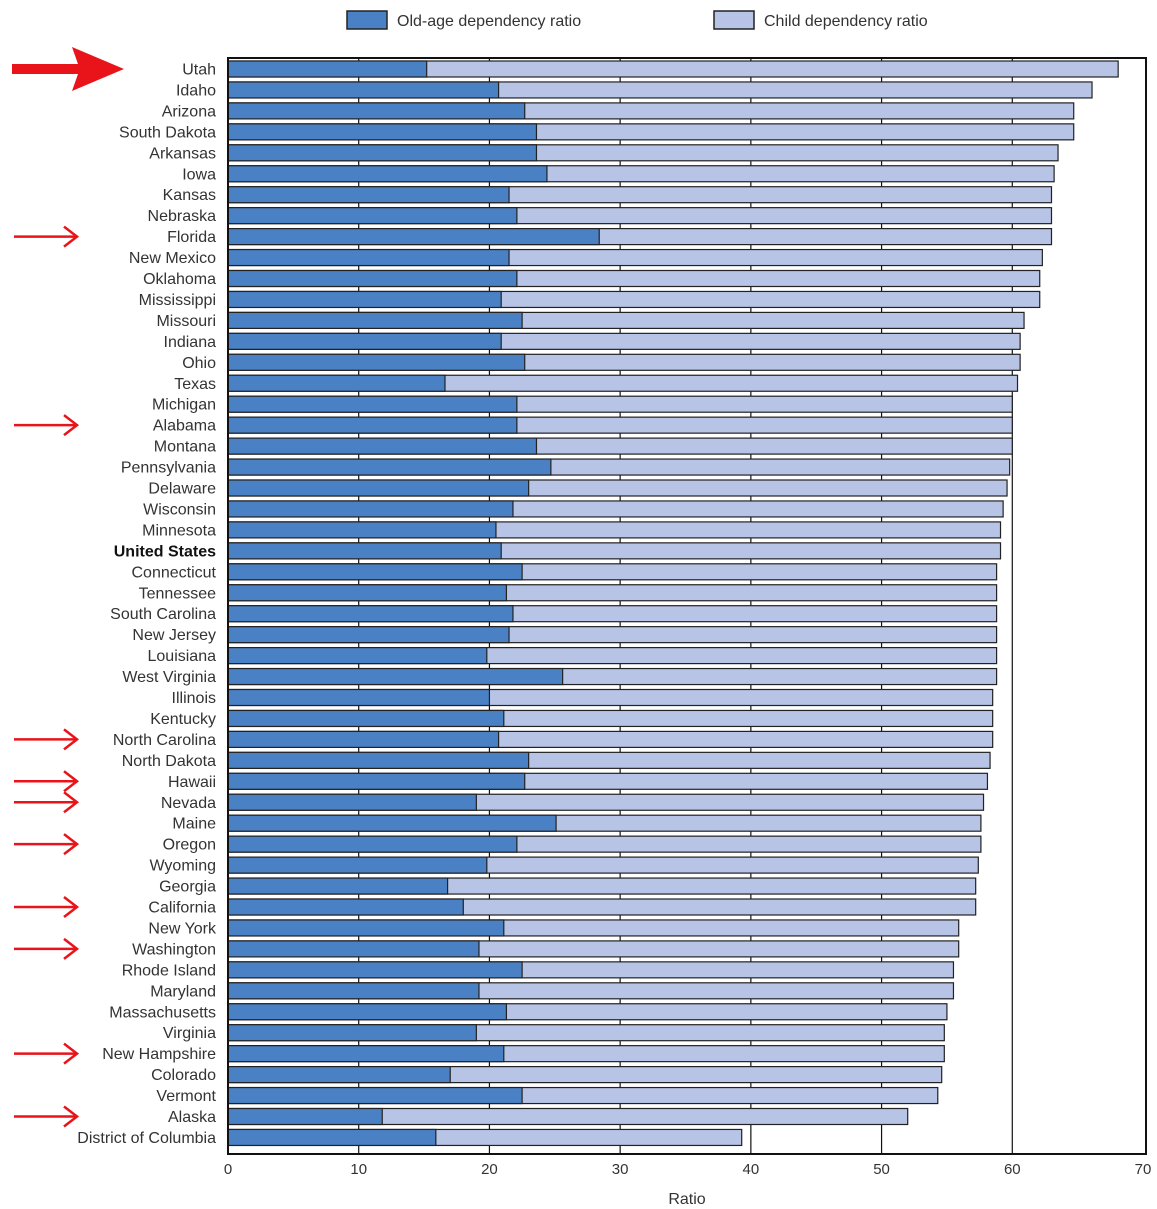 This screenshot has height=1209, width=1157. Describe the element at coordinates (364, 299) in the screenshot. I see `bar-old-age-mississippi` at that location.